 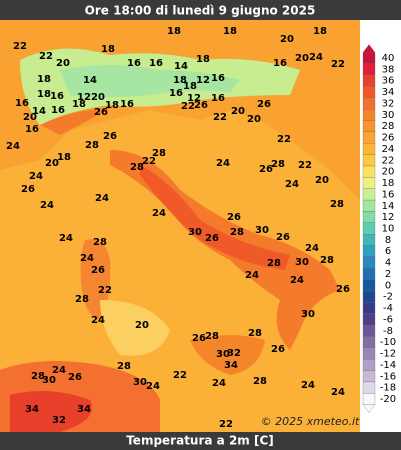 I want to click on scale-label: 24, so click(x=388, y=149).